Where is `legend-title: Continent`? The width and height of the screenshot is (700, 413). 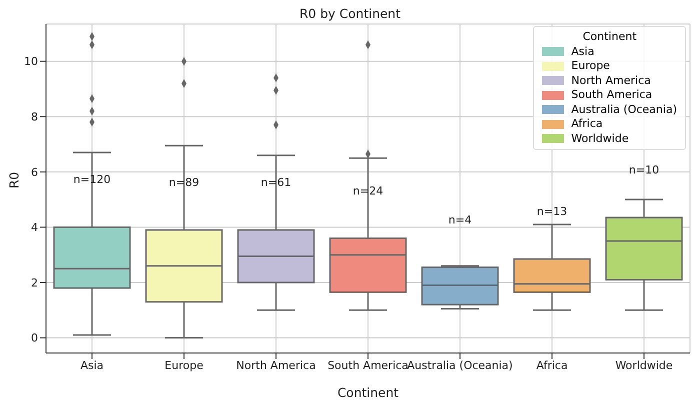
legend-title: Continent is located at coordinates (610, 37).